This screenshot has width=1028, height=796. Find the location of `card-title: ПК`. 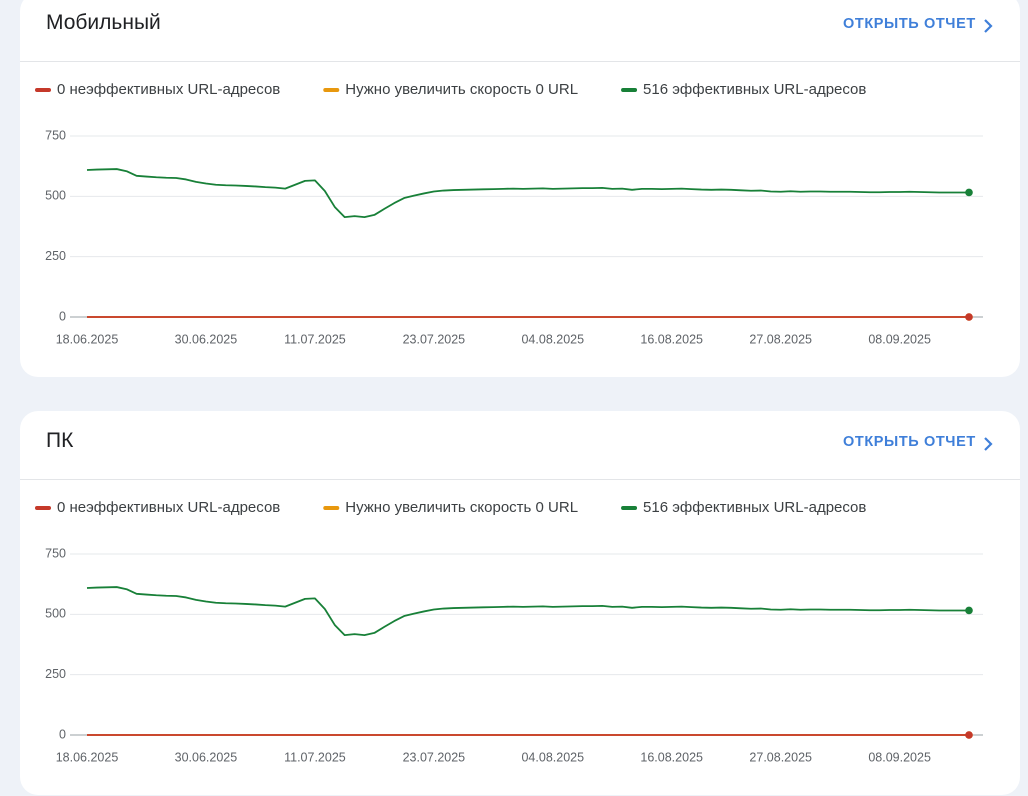

card-title: ПК is located at coordinates (60, 440).